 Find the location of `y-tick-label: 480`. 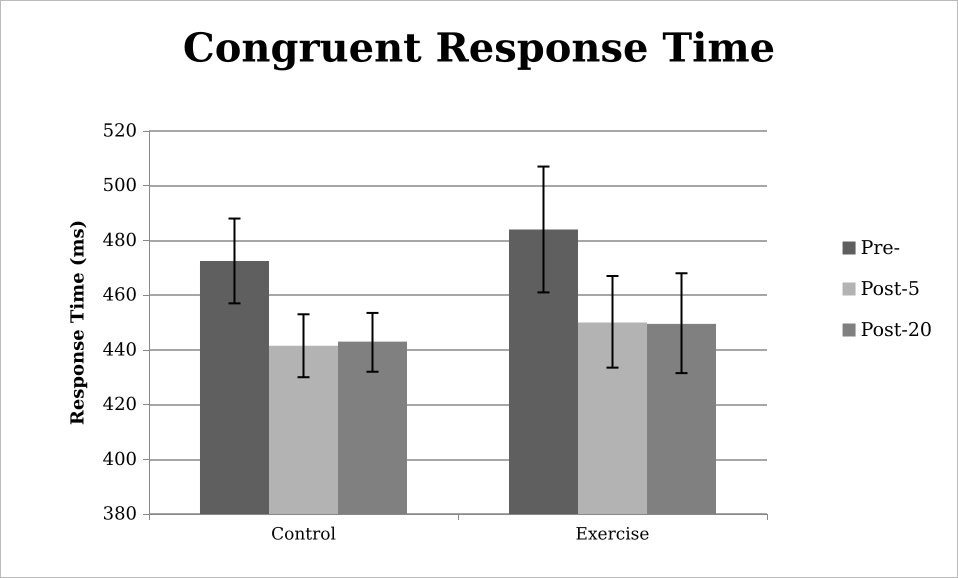

y-tick-label: 480 is located at coordinates (119, 240).